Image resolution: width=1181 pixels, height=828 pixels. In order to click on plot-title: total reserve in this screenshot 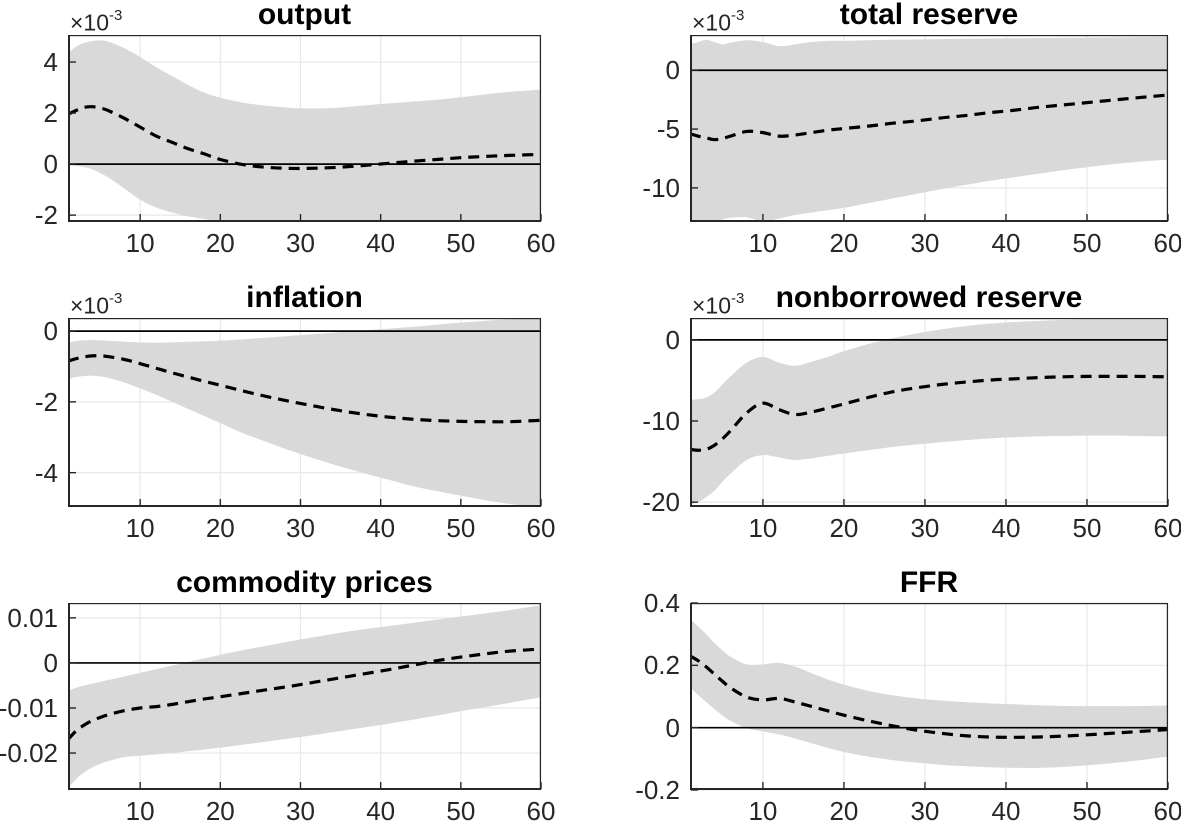, I will do `click(929, 15)`.